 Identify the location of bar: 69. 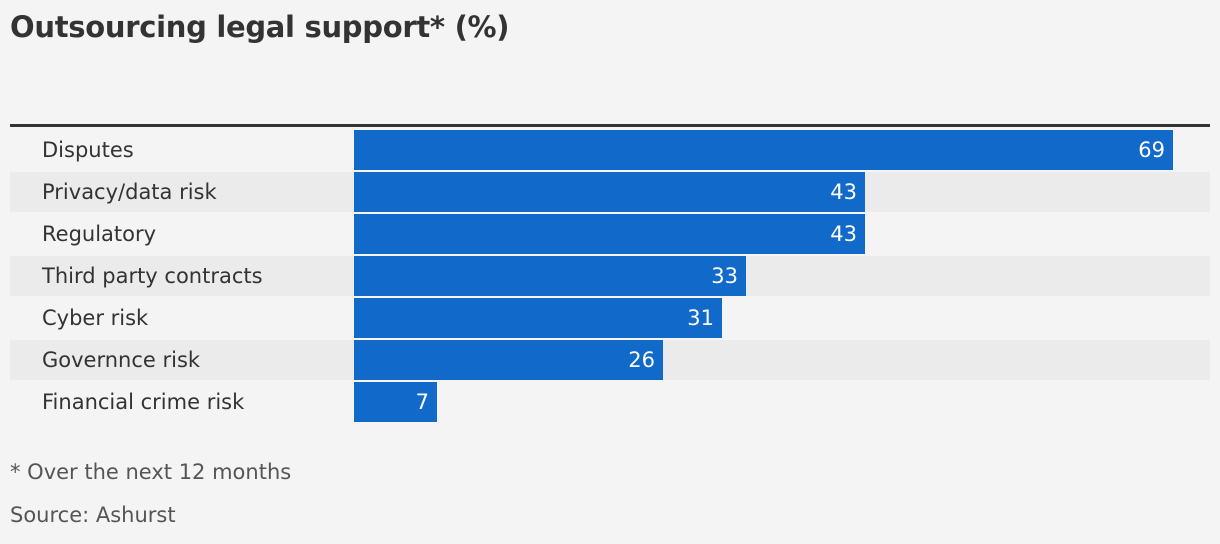
(763, 150).